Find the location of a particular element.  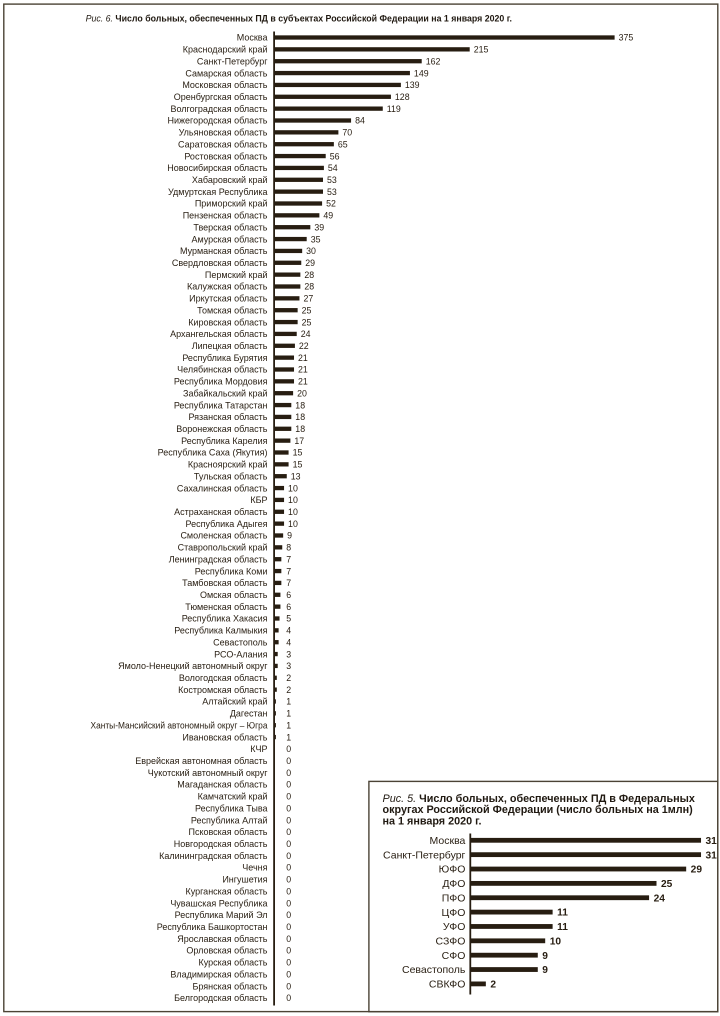

svg-text: 1 is located at coordinates (288, 737).